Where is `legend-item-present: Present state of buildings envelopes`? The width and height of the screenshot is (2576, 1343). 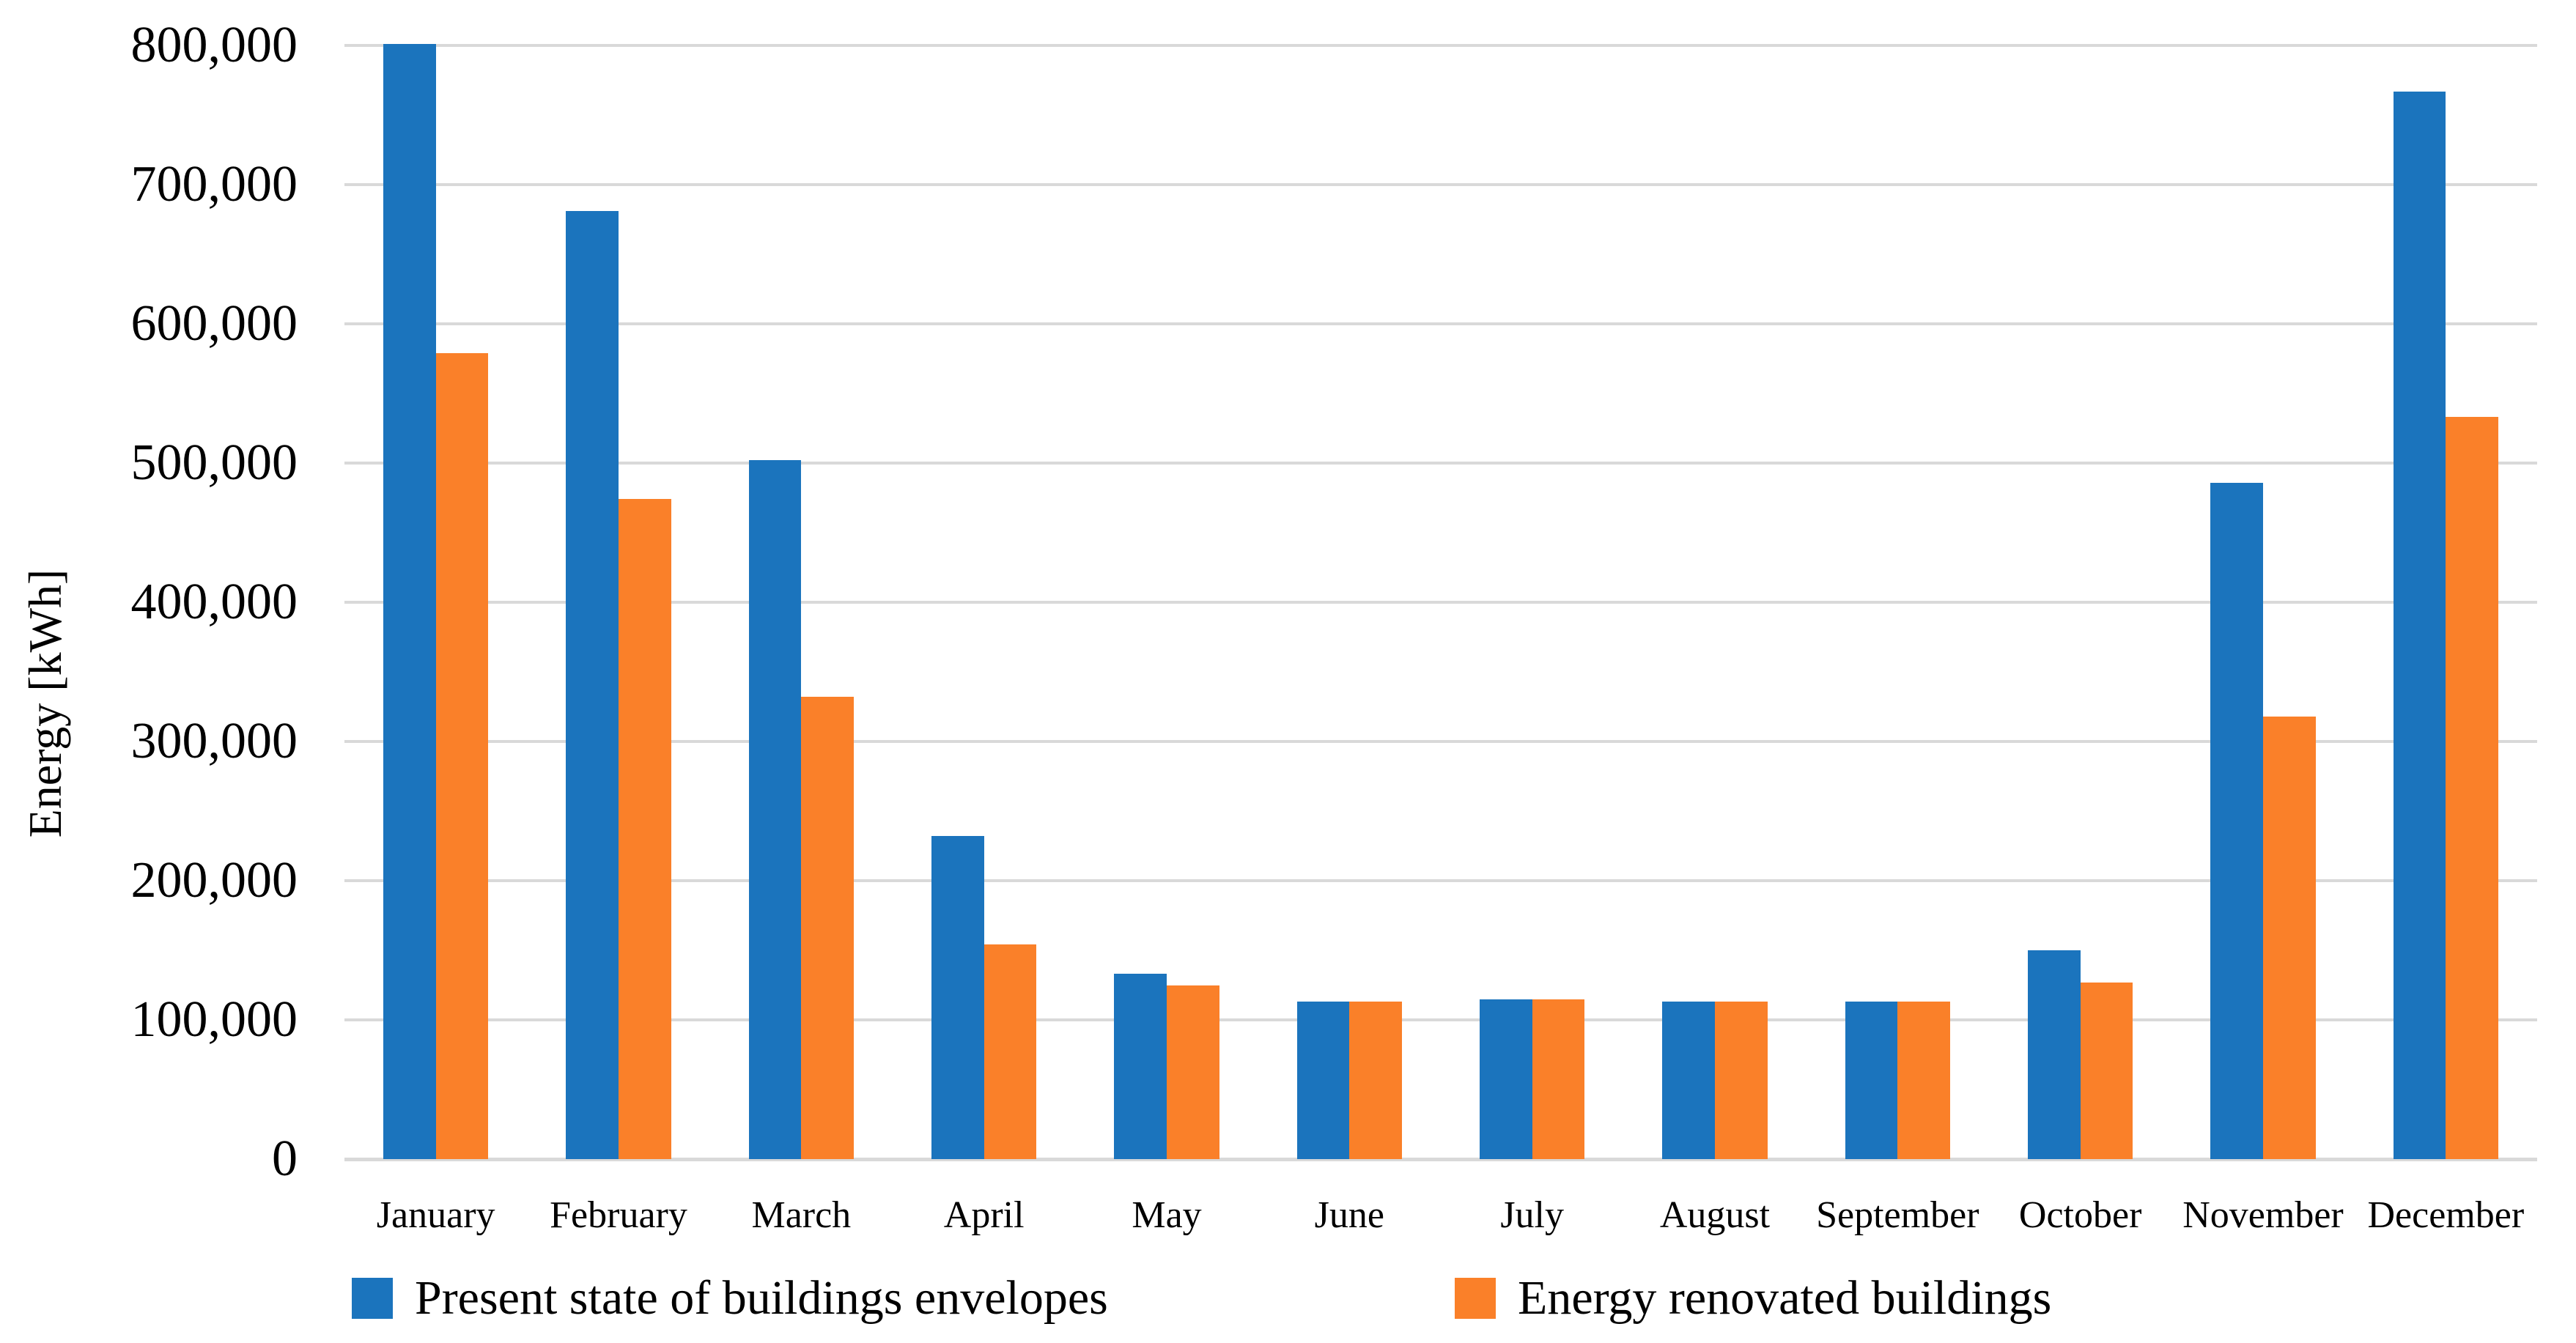
legend-item-present: Present state of buildings envelopes is located at coordinates (730, 1298).